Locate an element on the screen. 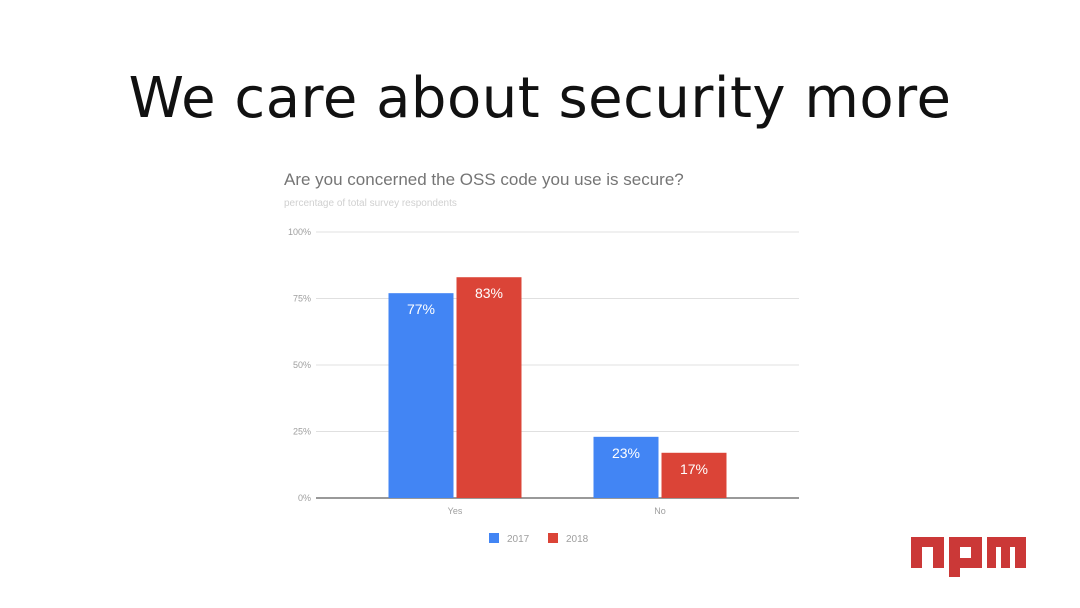 The image size is (1080, 608). x-tick-label: Yes is located at coordinates (455, 511).